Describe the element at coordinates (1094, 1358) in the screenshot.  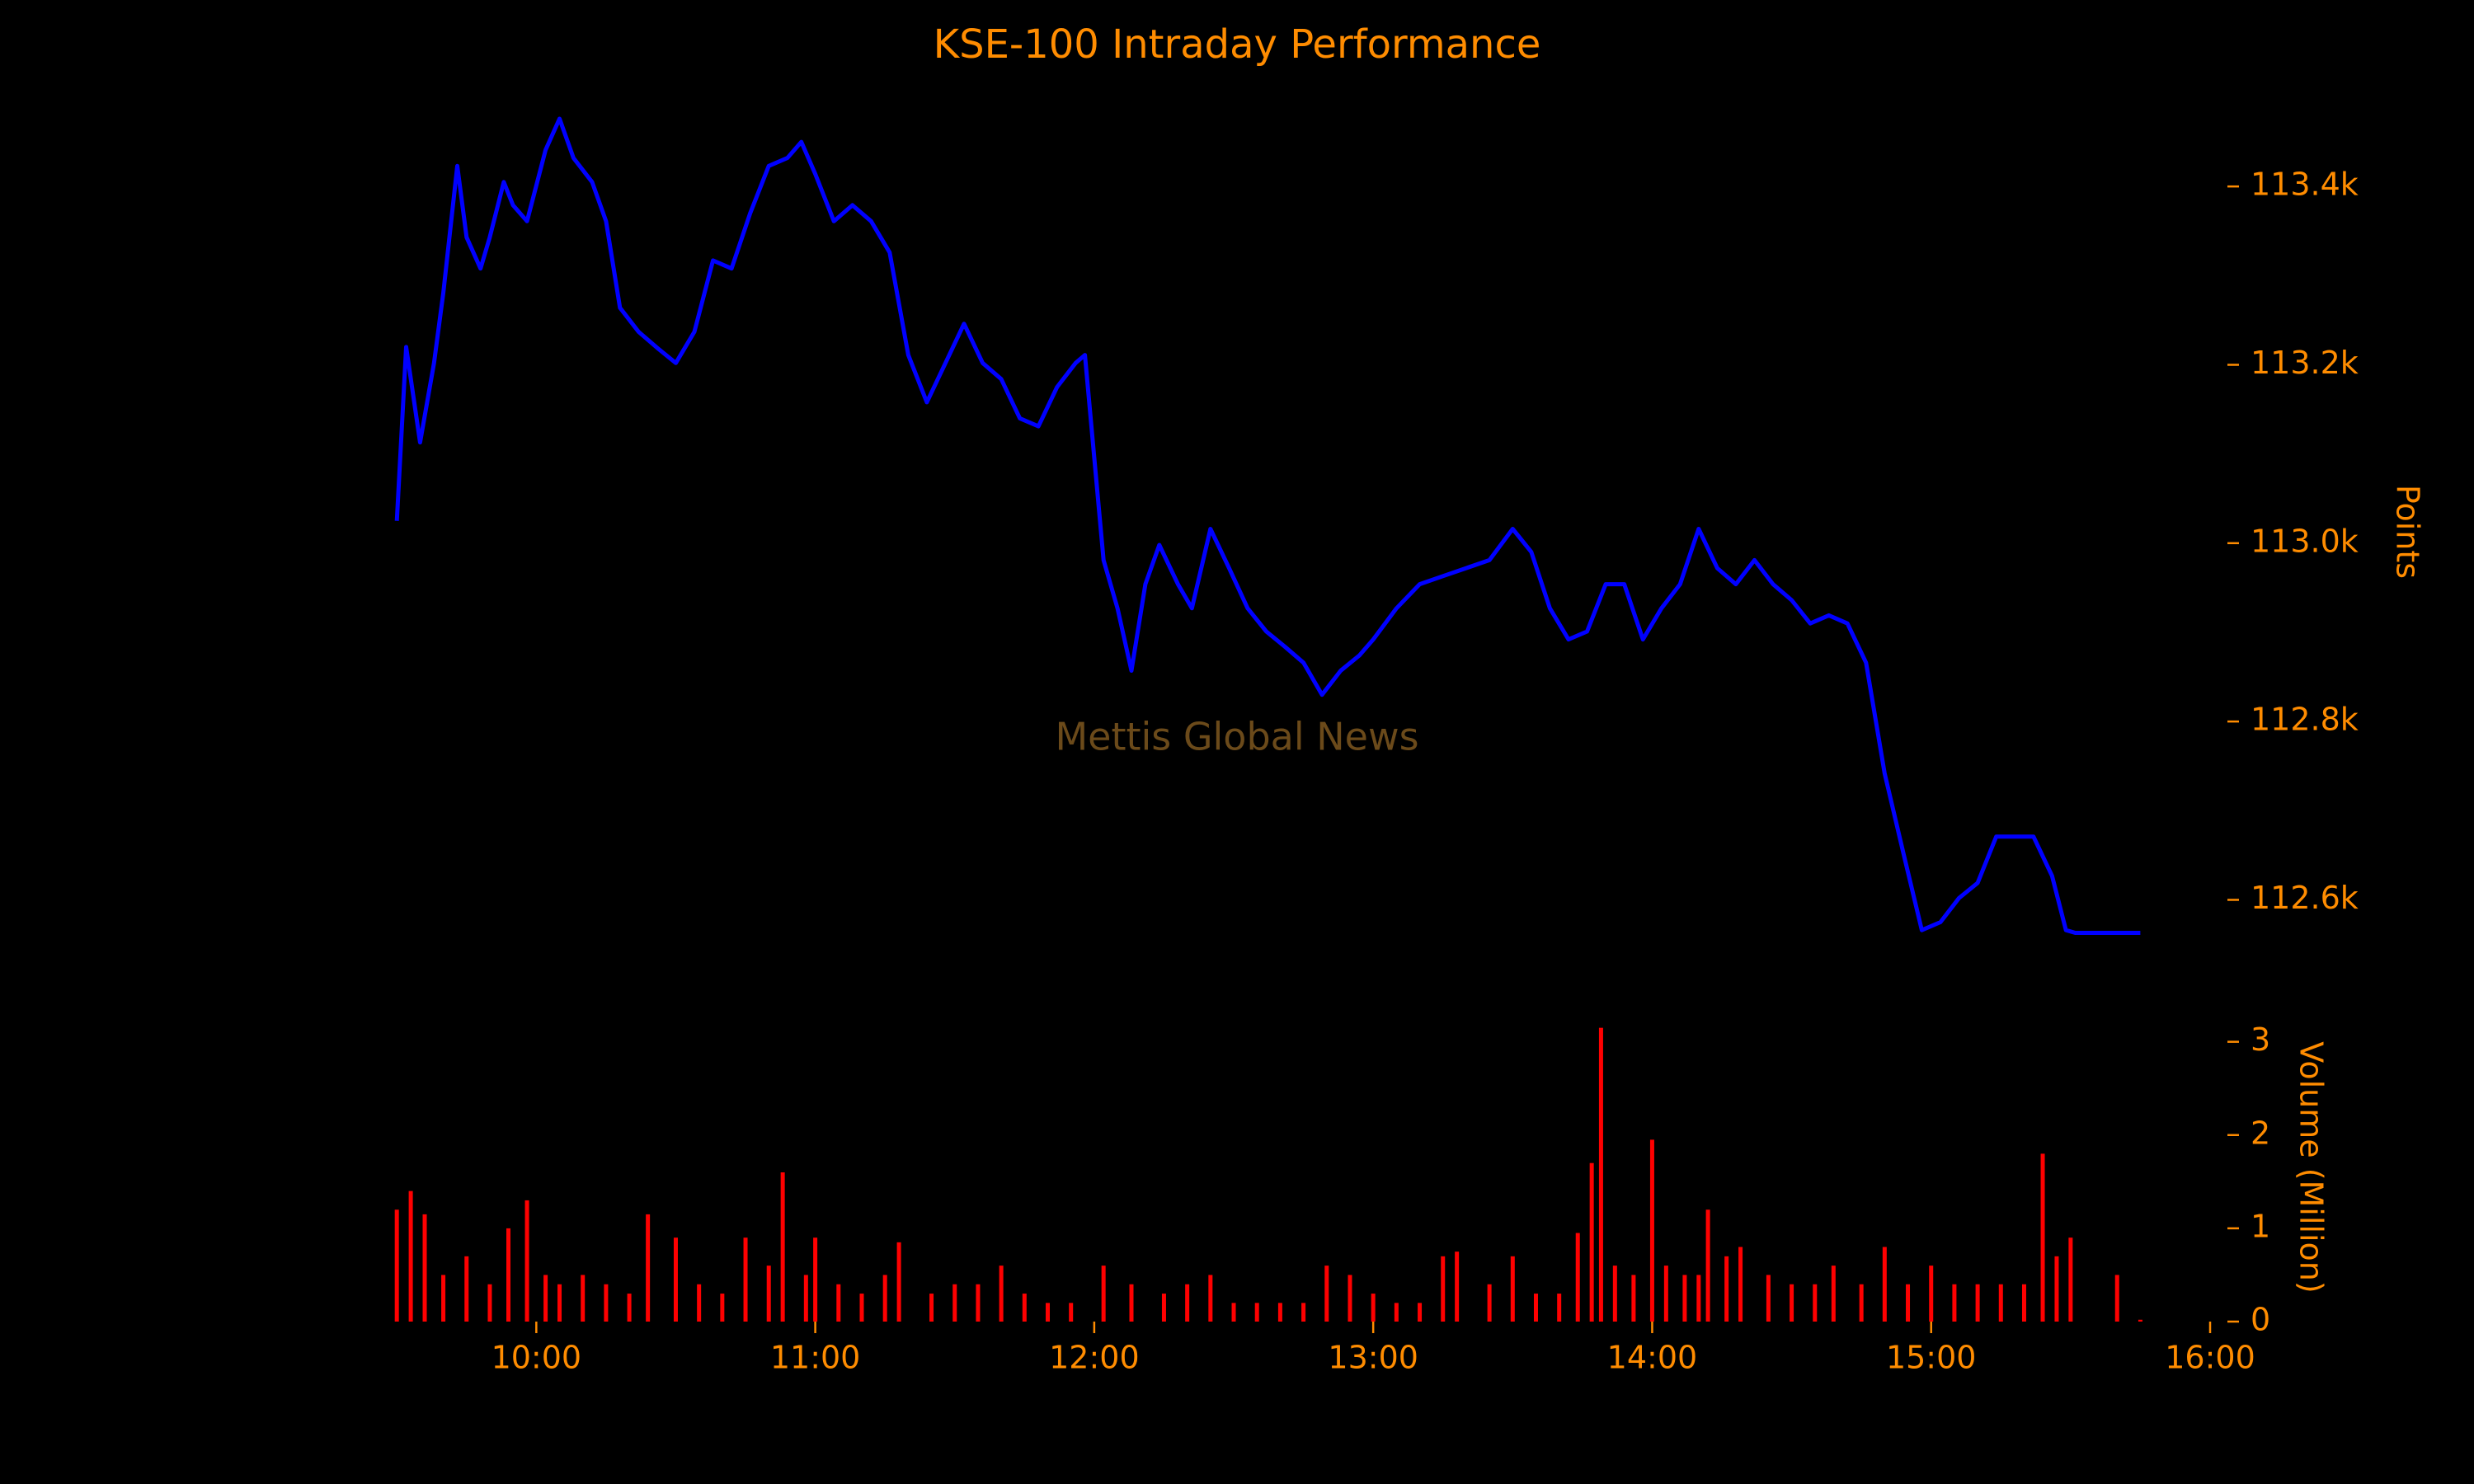
I see `x-tick-label: 12:00` at that location.